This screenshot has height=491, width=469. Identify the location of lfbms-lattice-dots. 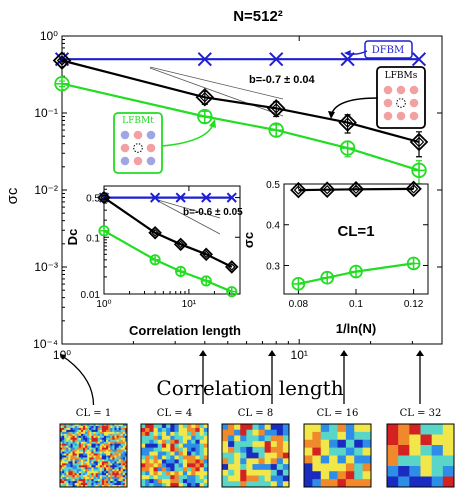
(401, 103).